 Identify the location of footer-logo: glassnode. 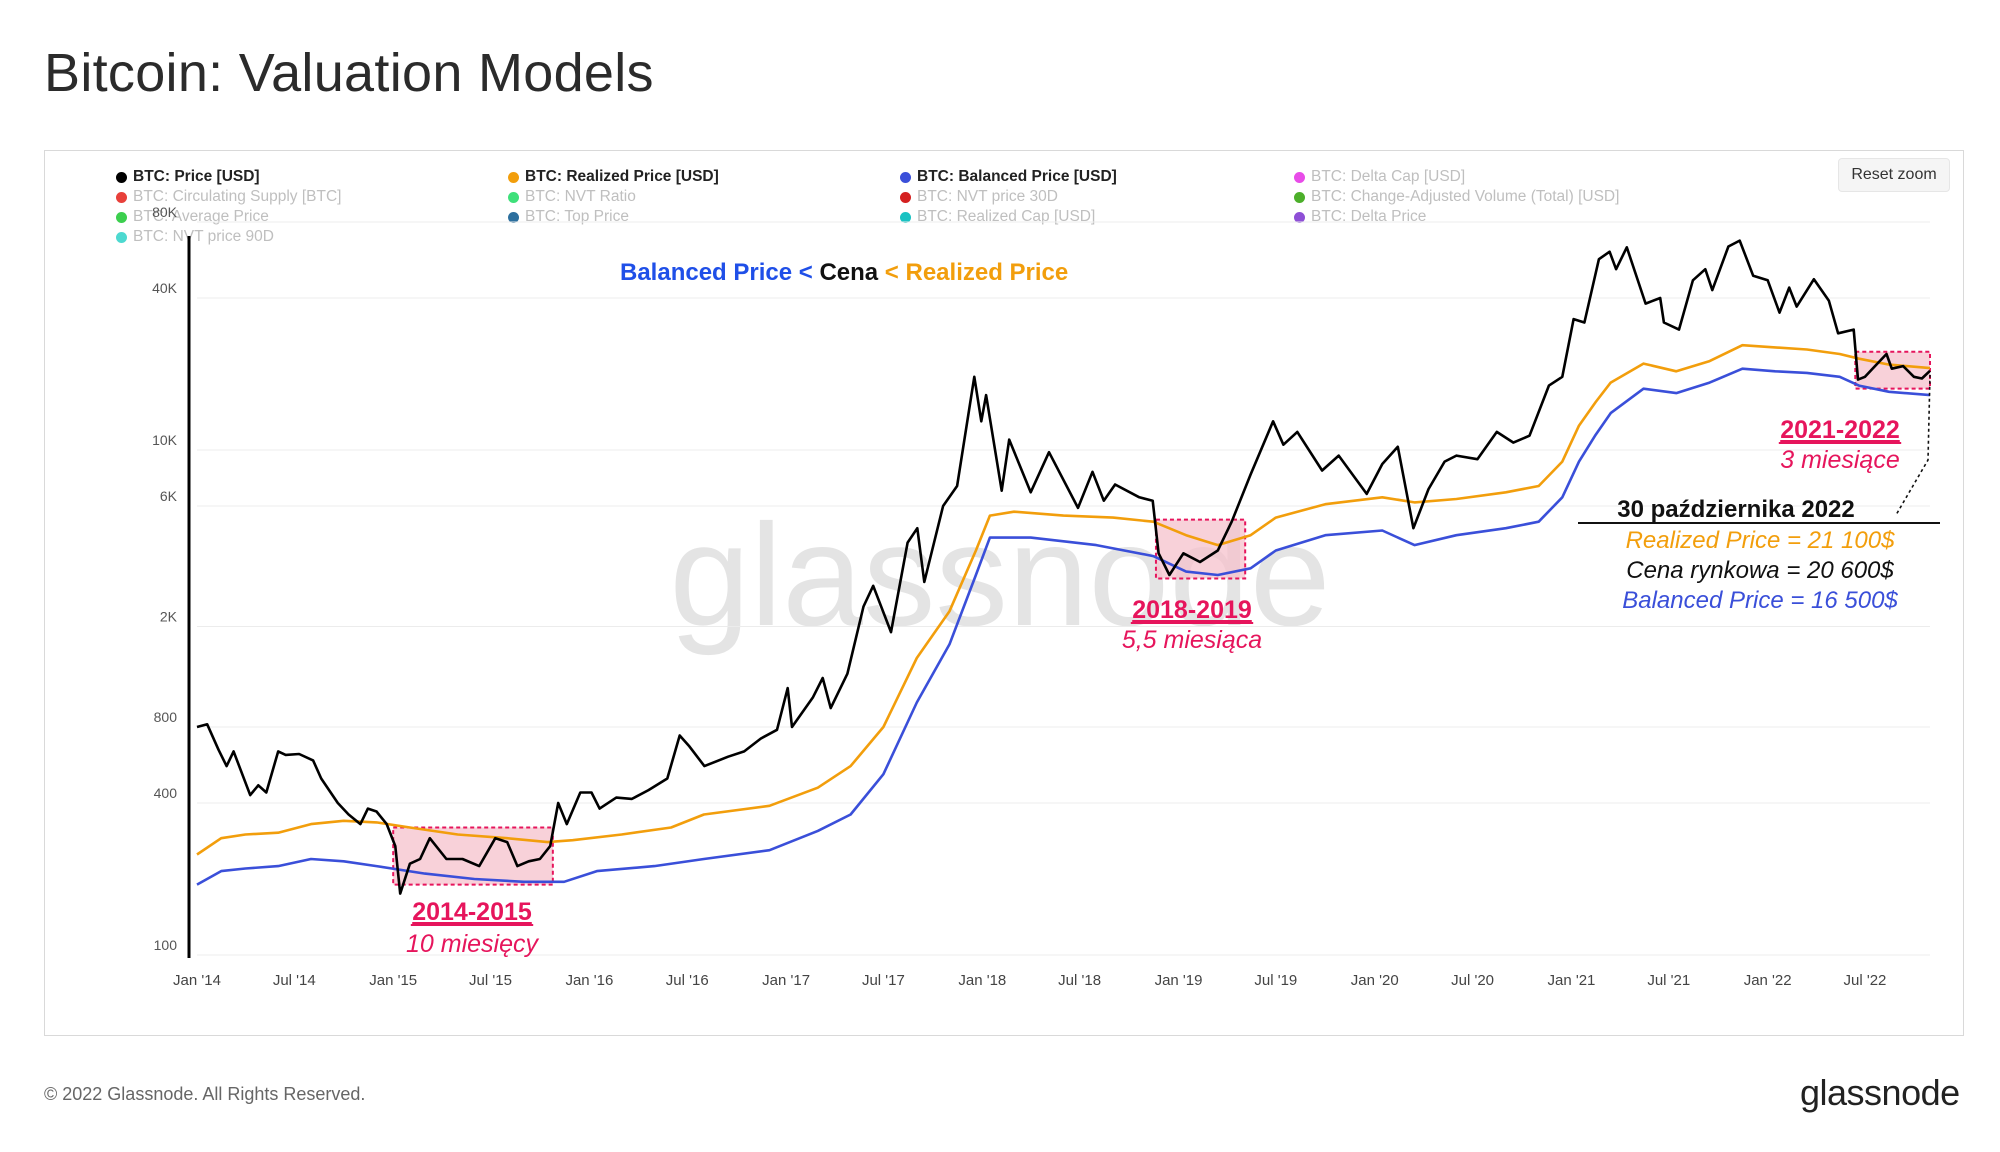
(1880, 1092).